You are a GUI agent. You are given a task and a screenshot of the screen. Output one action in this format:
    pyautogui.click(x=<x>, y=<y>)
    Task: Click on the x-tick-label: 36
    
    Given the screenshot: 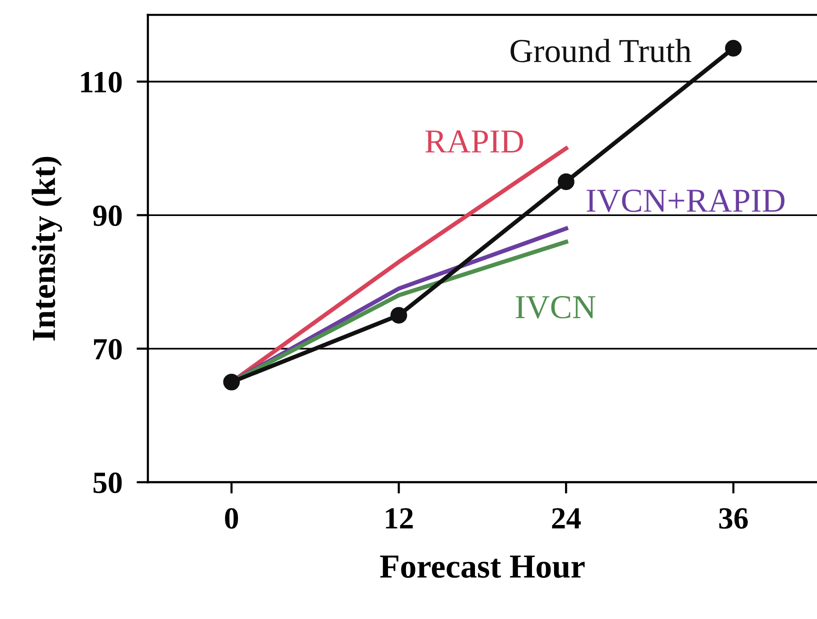 What is the action you would take?
    pyautogui.click(x=733, y=518)
    